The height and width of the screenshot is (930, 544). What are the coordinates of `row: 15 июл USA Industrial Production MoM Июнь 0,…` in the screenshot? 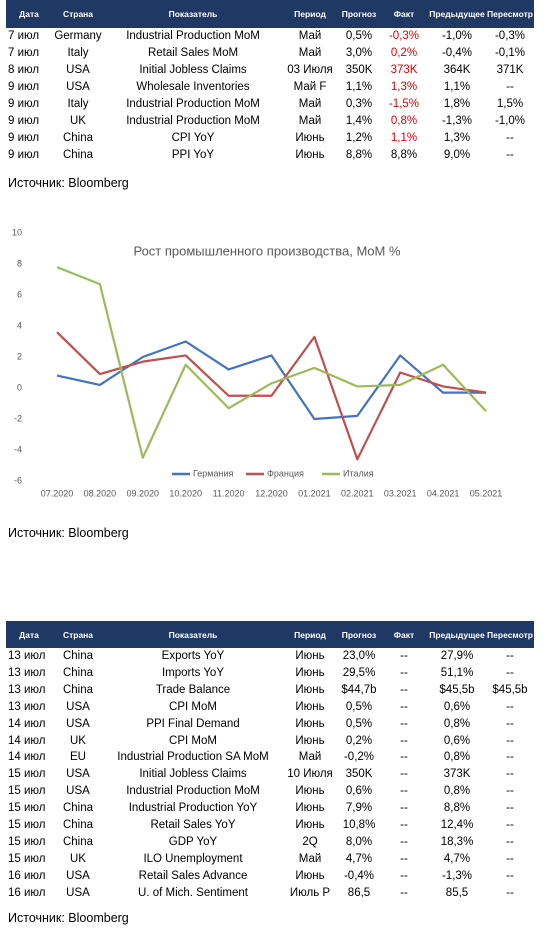 It's located at (270, 791).